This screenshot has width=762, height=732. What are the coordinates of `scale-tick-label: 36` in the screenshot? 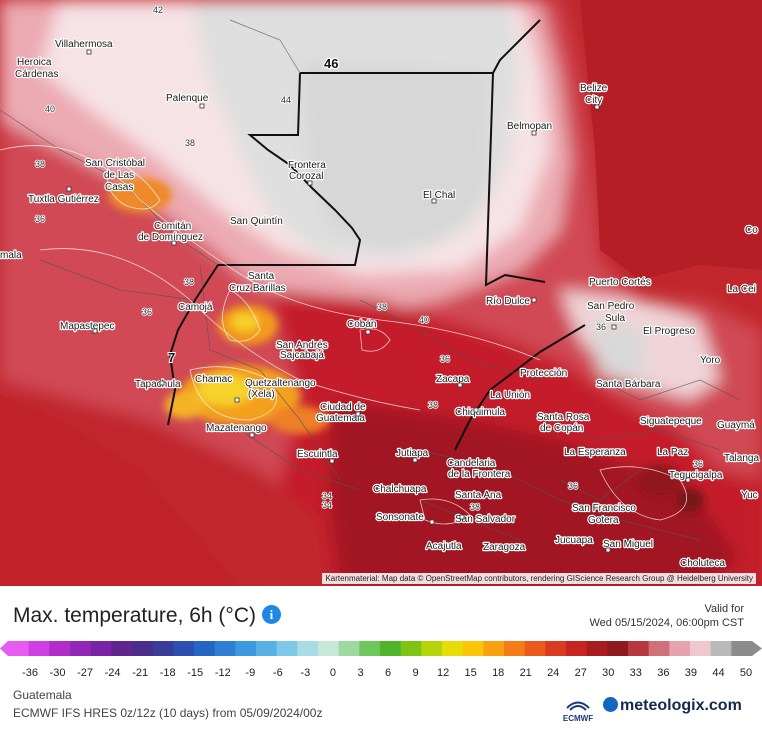 It's located at (663, 673).